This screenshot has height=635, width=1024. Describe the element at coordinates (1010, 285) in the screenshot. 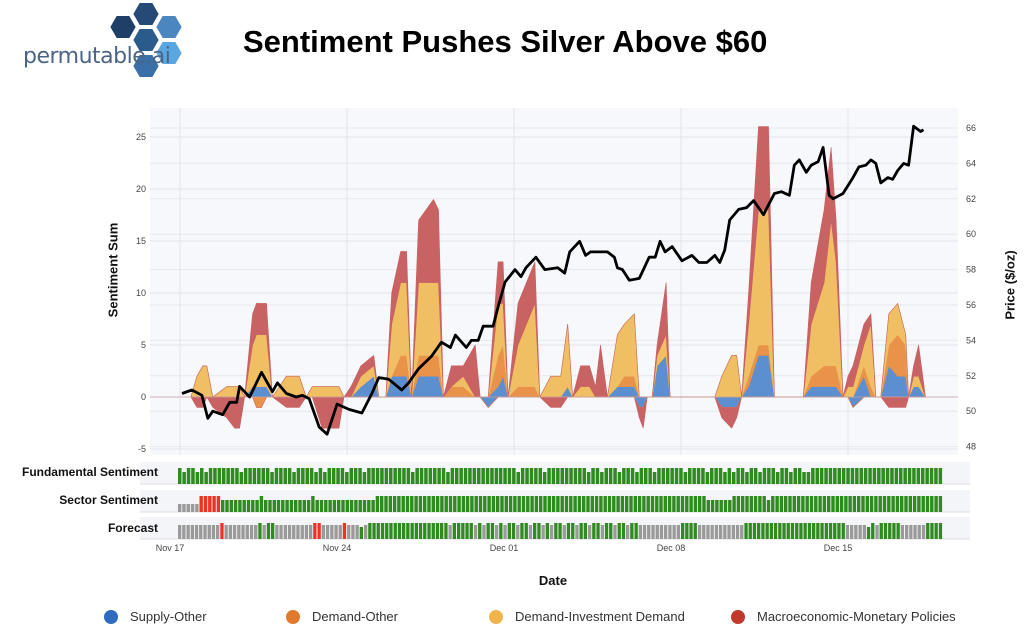

I see `y-axis-right-title: Price ($/oz)` at that location.